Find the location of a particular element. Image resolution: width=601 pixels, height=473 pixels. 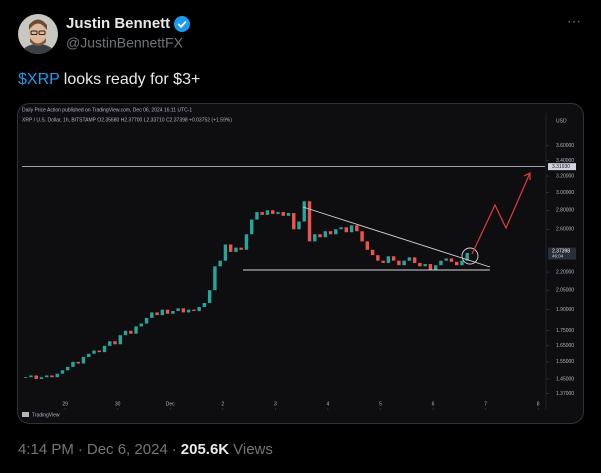

level-label: 3.31930 is located at coordinates (561, 167).